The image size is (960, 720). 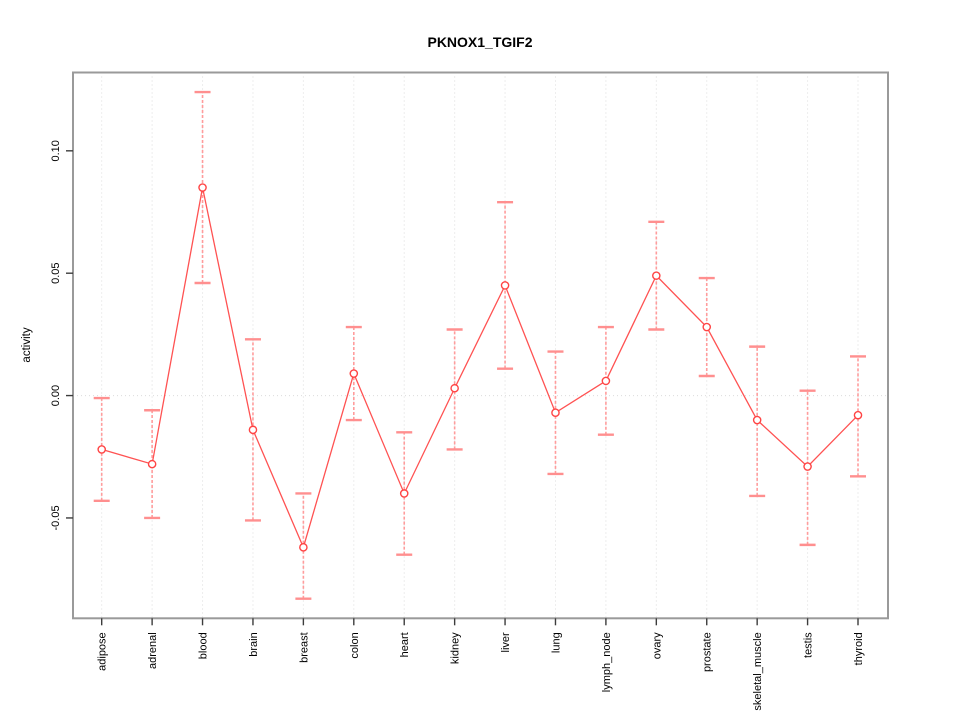 I want to click on x-tick-label: lung, so click(x=556, y=642).